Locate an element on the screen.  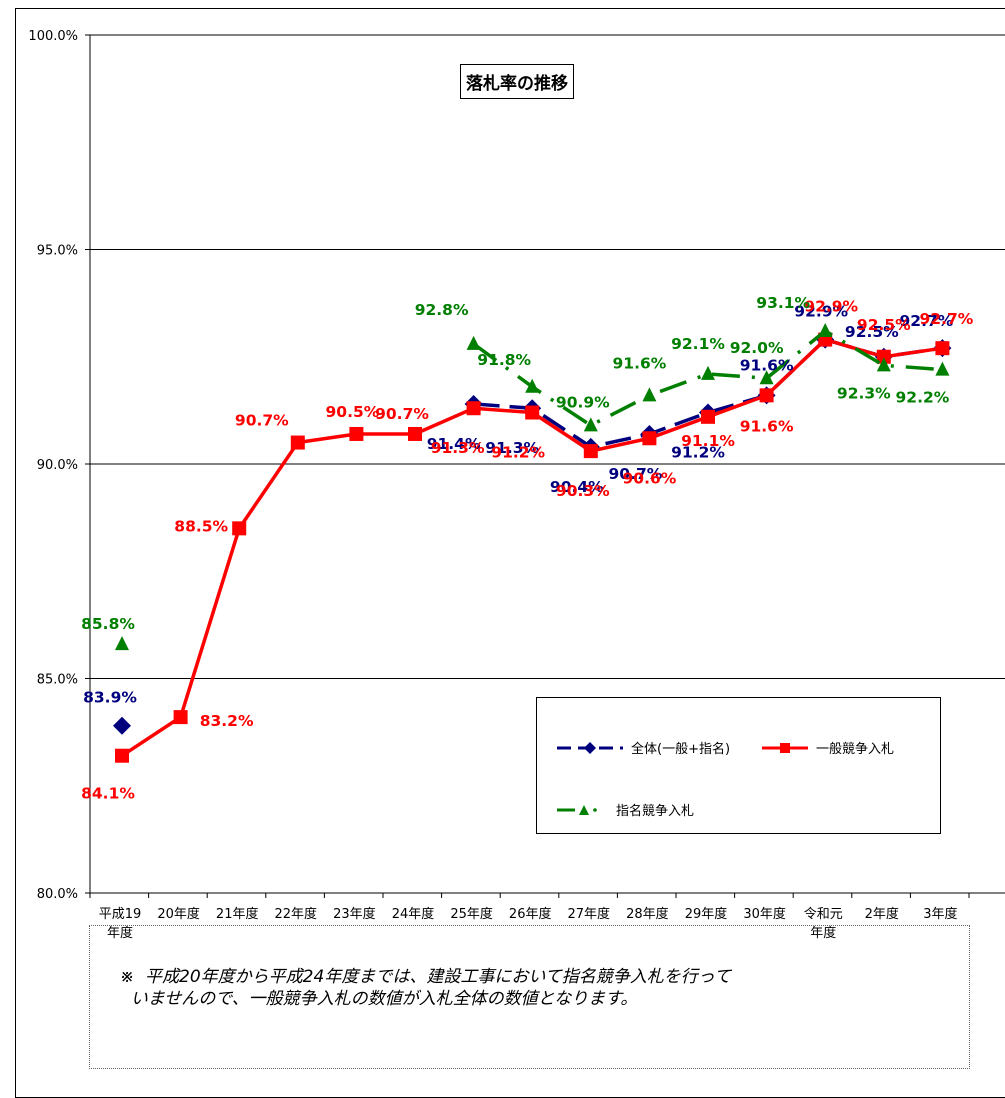
data-label: 90.9% is located at coordinates (583, 402).